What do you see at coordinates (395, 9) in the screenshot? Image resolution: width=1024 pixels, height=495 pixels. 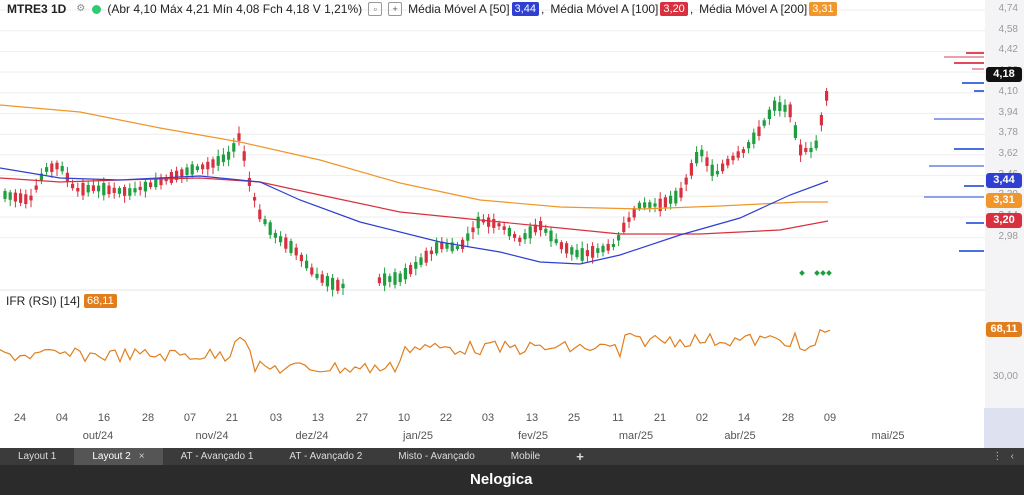 I see `add-study-icon: +` at bounding box center [395, 9].